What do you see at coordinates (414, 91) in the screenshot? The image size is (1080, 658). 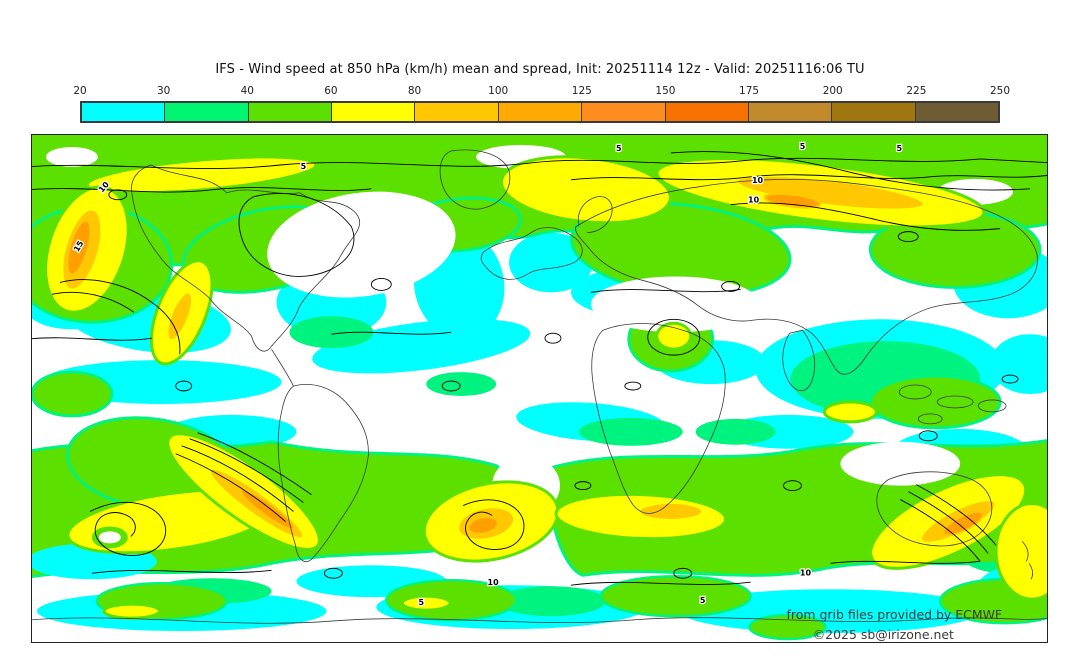 I see `colorbar-tick: 80` at bounding box center [414, 91].